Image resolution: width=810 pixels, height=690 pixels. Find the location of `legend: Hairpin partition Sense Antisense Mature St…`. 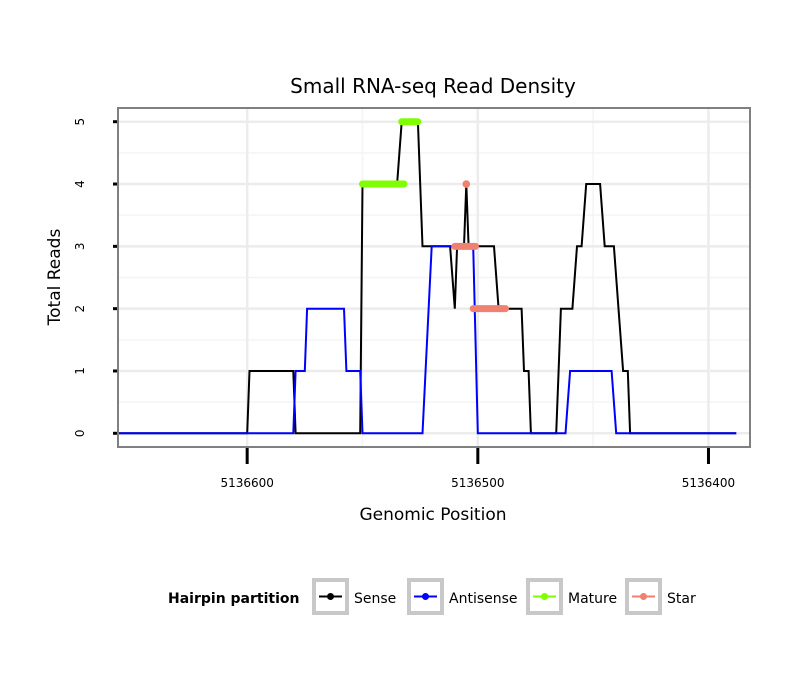

legend: Hairpin partition Sense Antisense Mature St… is located at coordinates (432, 596).